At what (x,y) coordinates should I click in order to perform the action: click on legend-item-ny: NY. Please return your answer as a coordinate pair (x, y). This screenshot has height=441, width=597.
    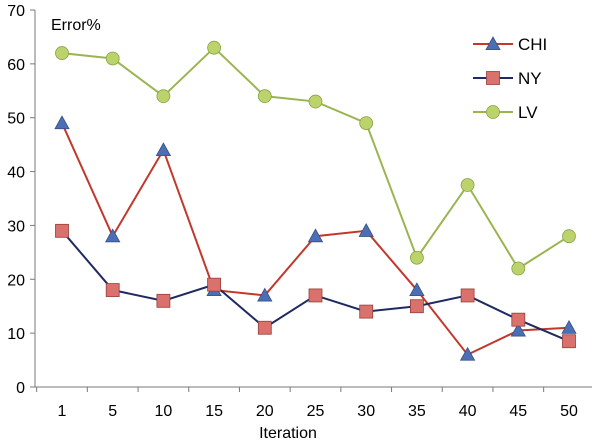
    Looking at the image, I should click on (507, 78).